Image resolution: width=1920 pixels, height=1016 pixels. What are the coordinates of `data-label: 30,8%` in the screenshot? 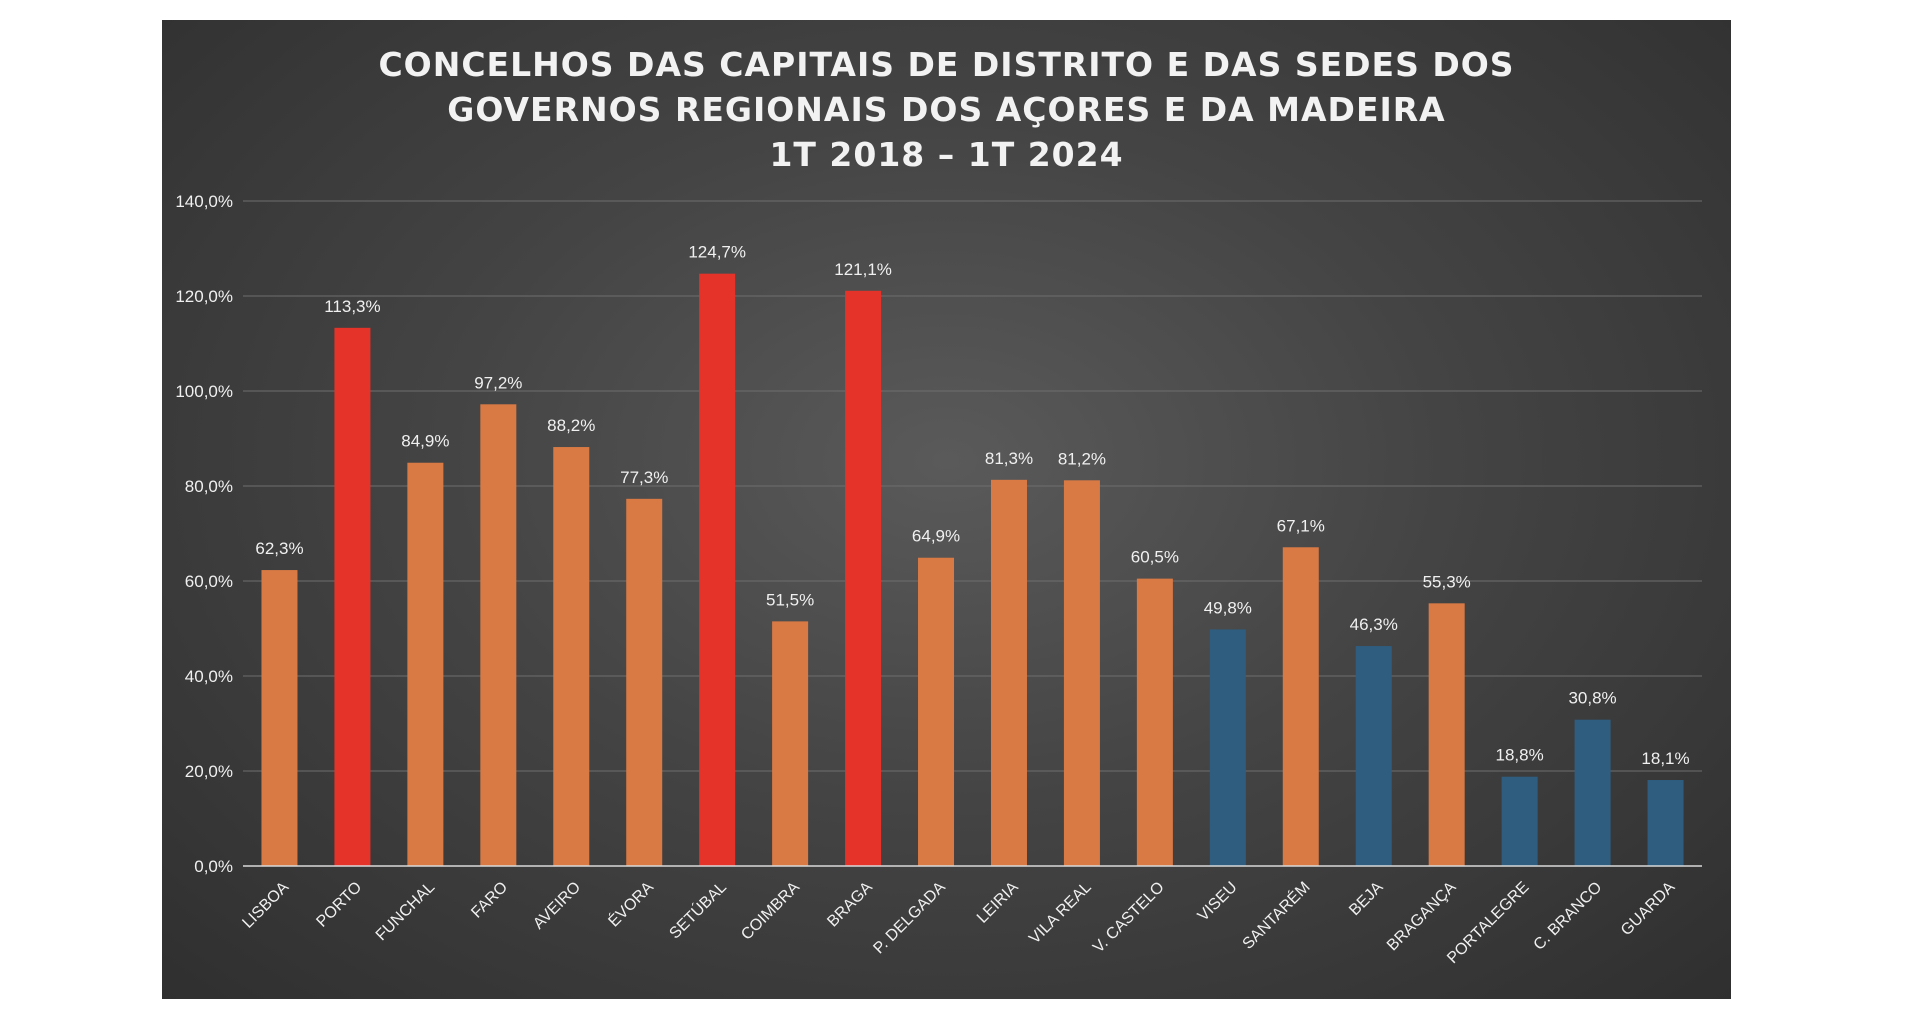 It's located at (1592, 698).